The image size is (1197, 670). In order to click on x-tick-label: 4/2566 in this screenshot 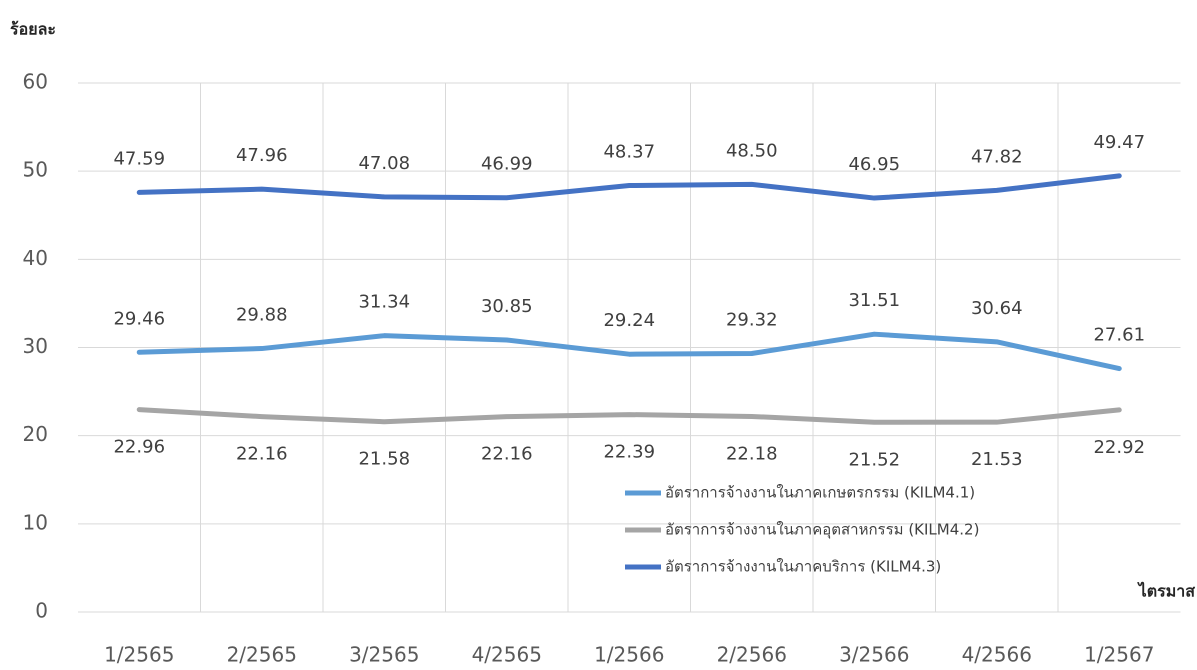, I will do `click(997, 655)`.